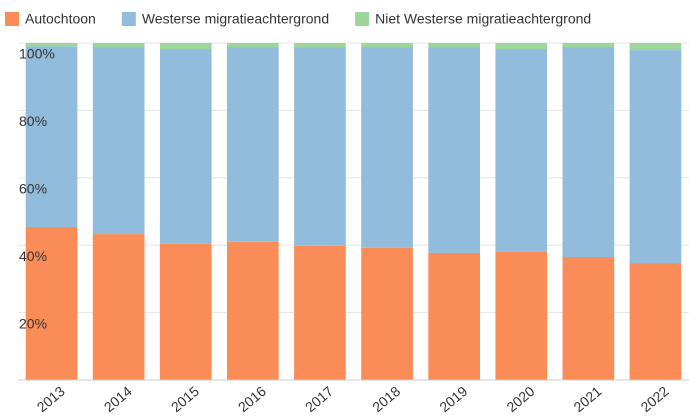 The width and height of the screenshot is (689, 417). I want to click on y-tick-label: 60%, so click(33, 189).